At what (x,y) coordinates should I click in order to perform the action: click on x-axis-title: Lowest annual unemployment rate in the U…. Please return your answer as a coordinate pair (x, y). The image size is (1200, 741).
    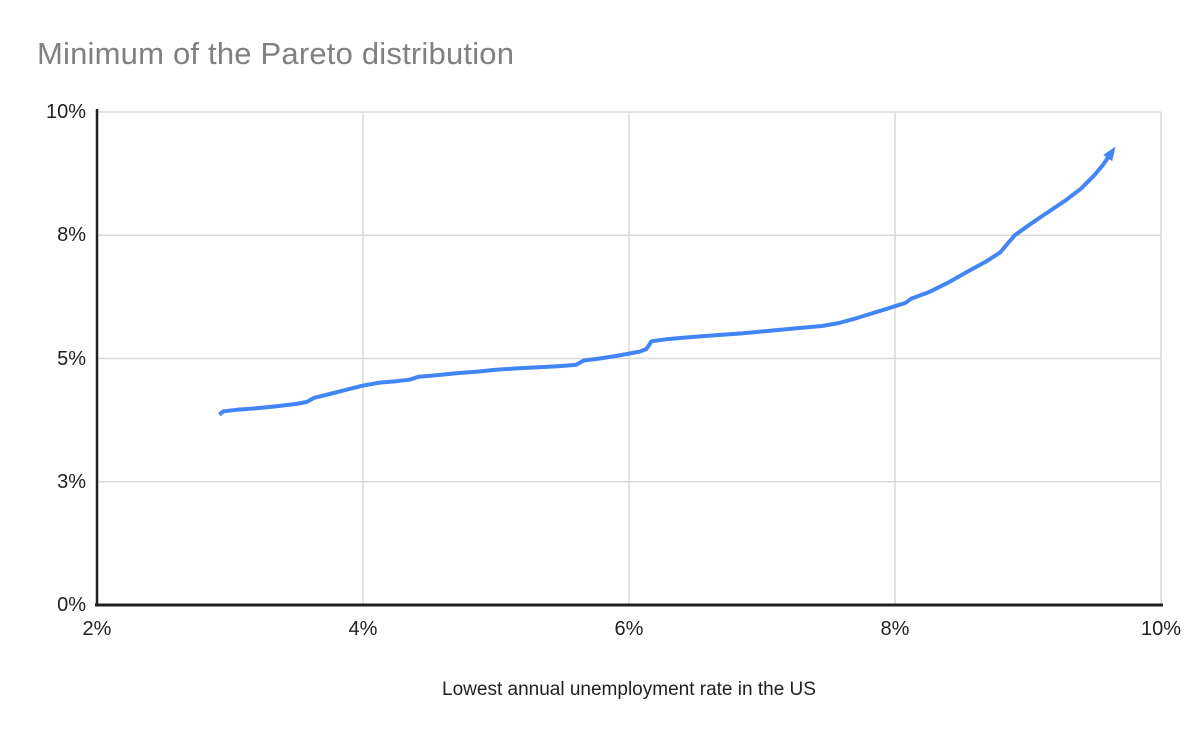
    Looking at the image, I should click on (629, 689).